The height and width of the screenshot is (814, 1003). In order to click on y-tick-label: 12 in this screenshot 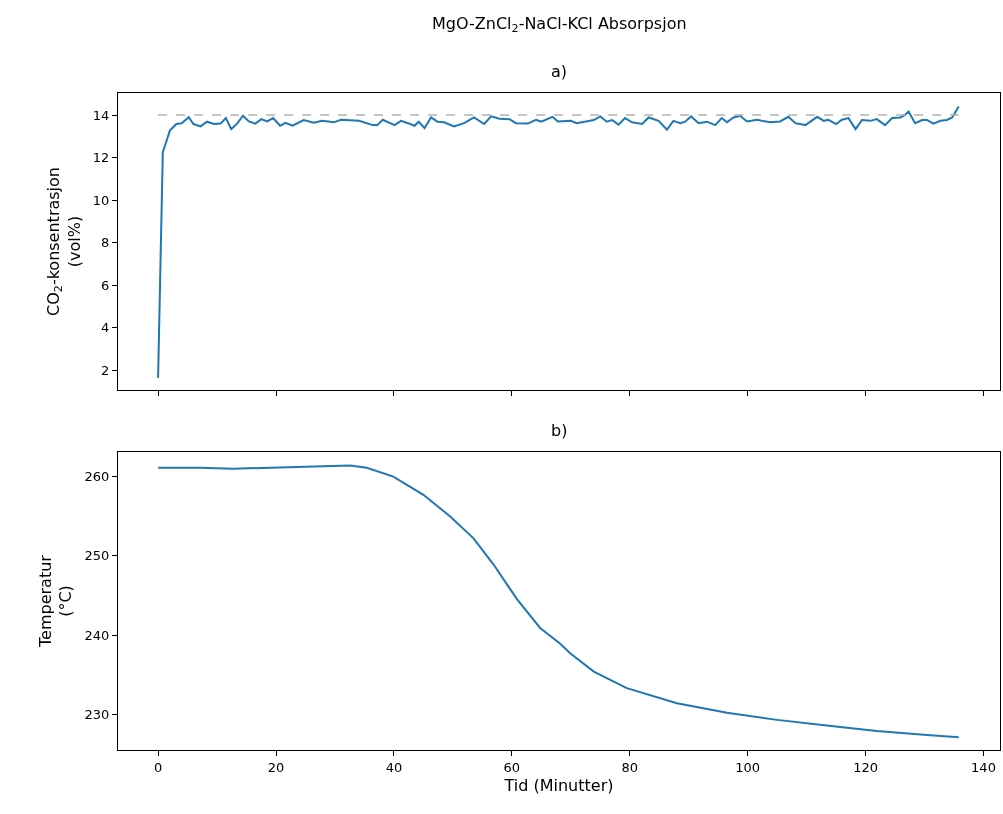, I will do `click(101, 158)`.